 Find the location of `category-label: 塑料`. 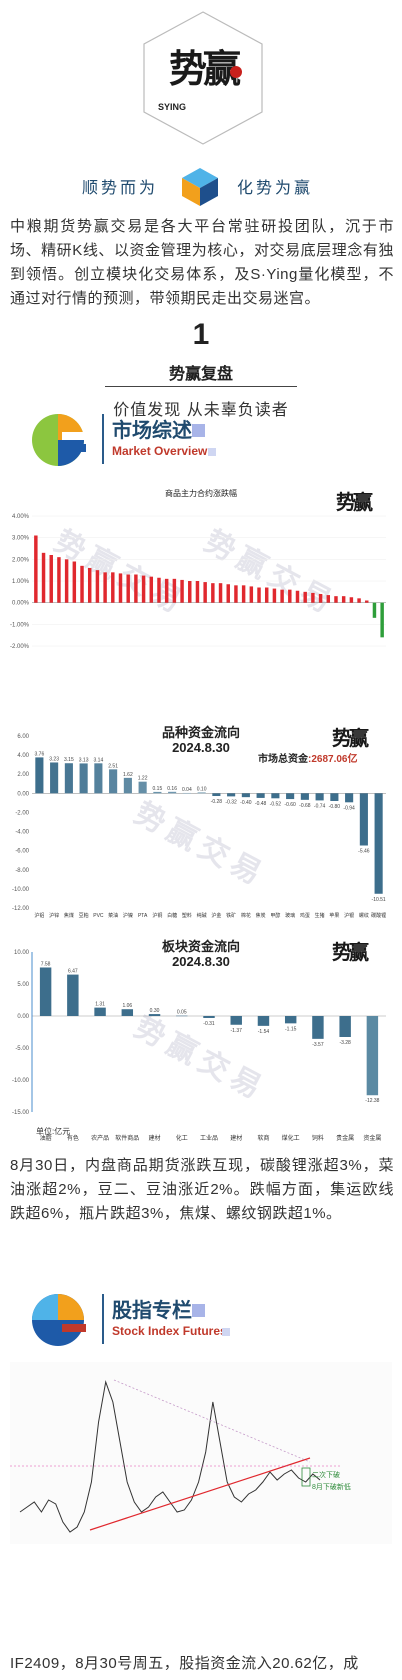

category-label: 塑料 is located at coordinates (187, 915).